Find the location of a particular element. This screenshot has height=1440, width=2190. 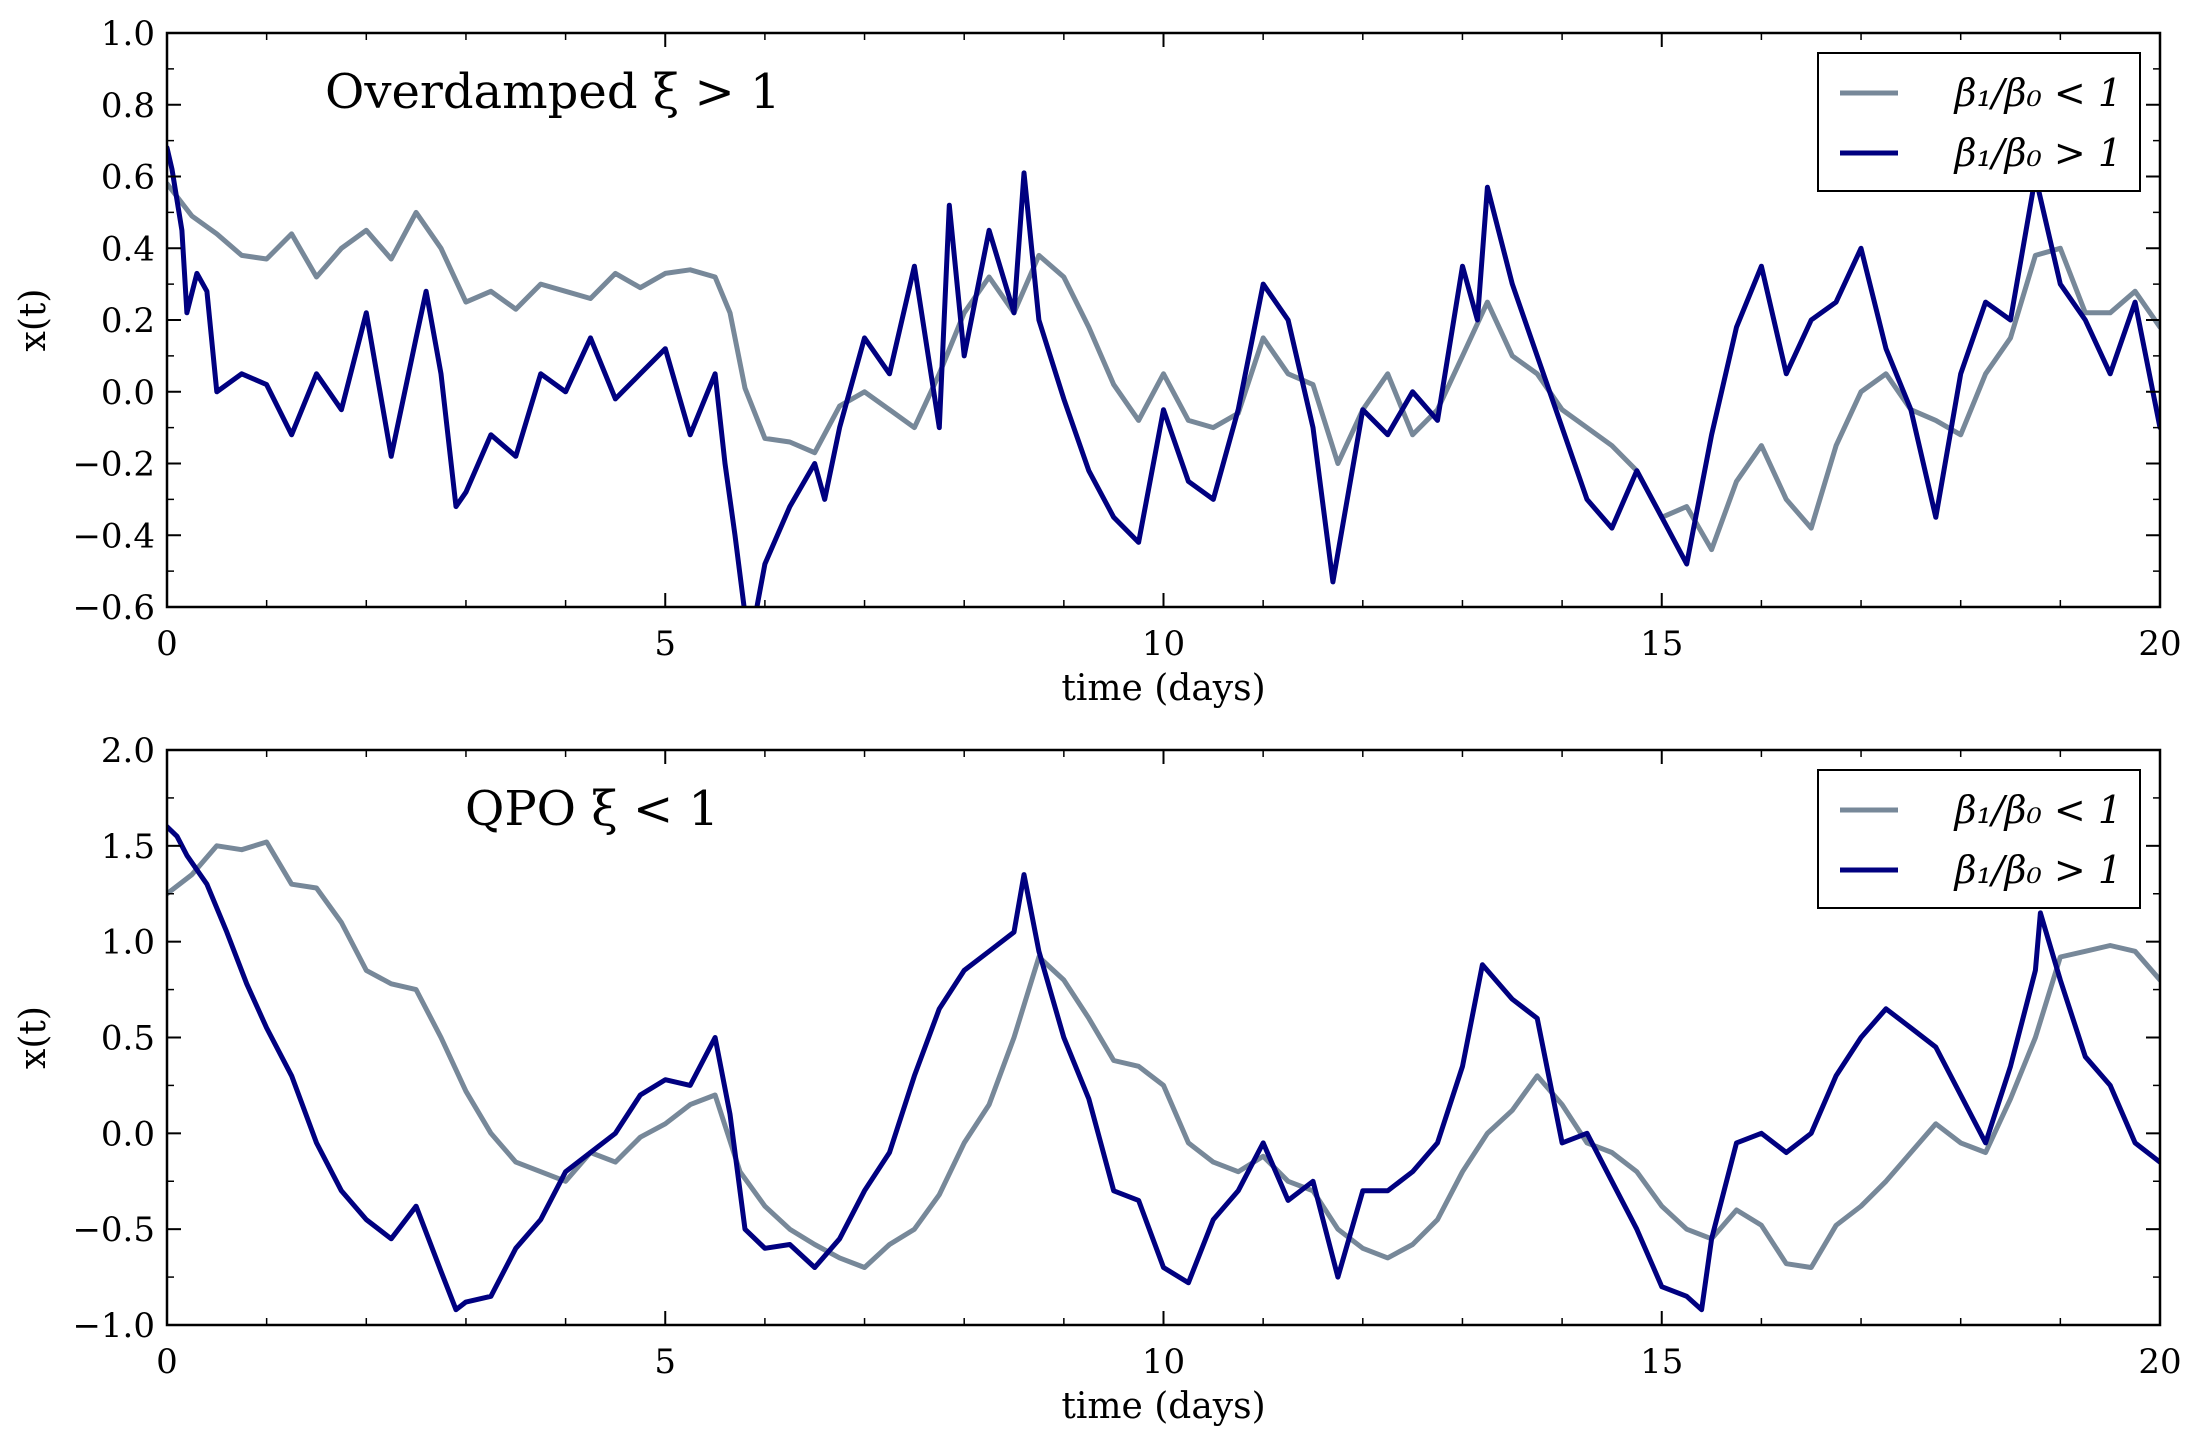

y-tick-label: −0.4 is located at coordinates (113, 536).